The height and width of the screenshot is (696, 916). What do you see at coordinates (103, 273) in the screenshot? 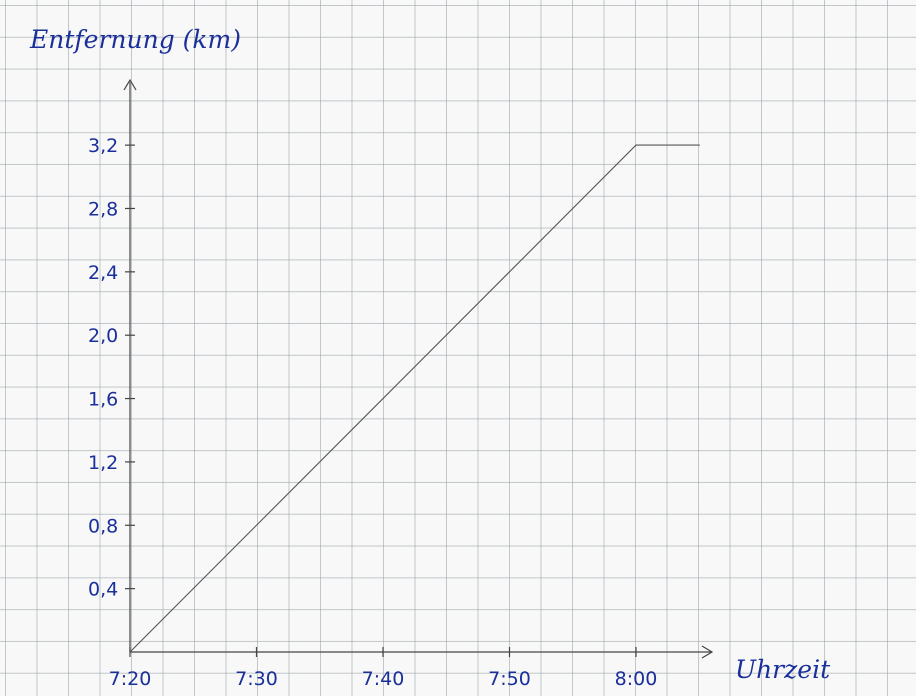
I see `y-tick-label: 2,4` at bounding box center [103, 273].